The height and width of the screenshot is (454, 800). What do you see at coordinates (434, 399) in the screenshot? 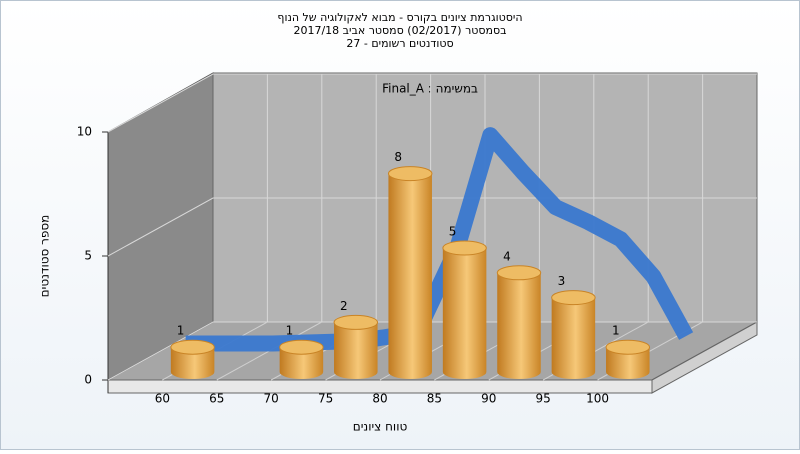
I see `x-tick-label: 85` at bounding box center [434, 399].